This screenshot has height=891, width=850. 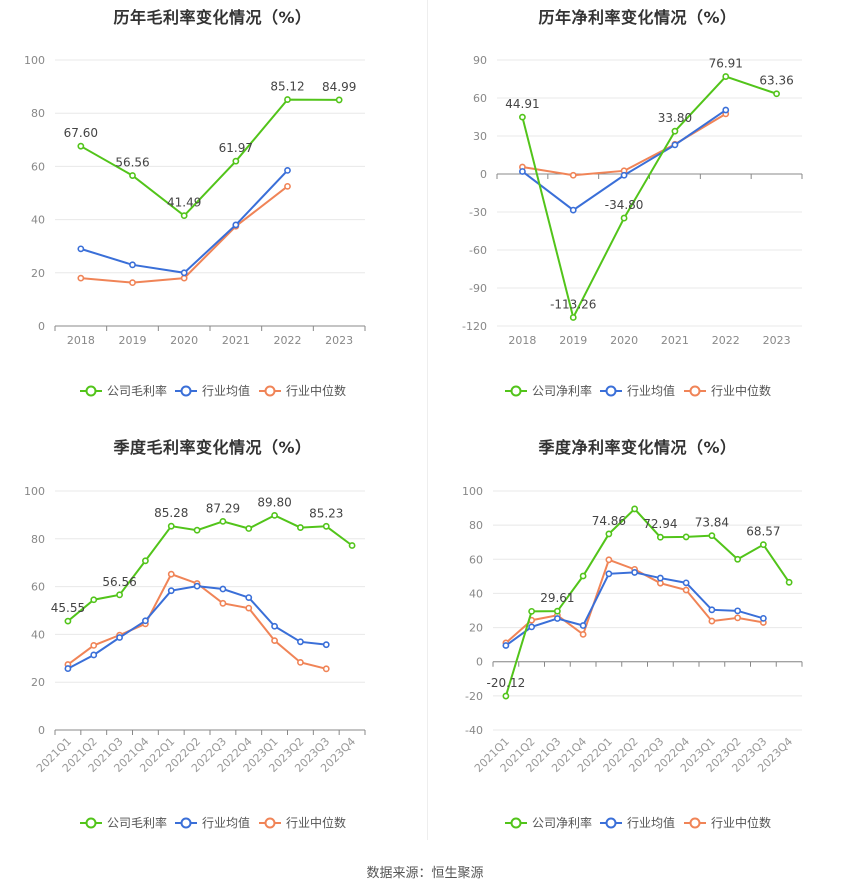 I want to click on legend-marker-icon, so click(x=611, y=391).